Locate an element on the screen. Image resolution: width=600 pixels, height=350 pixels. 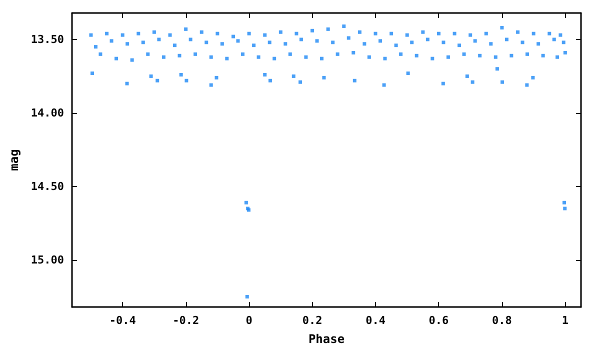
y-tick-label: 14.50 is located at coordinates (47, 186).